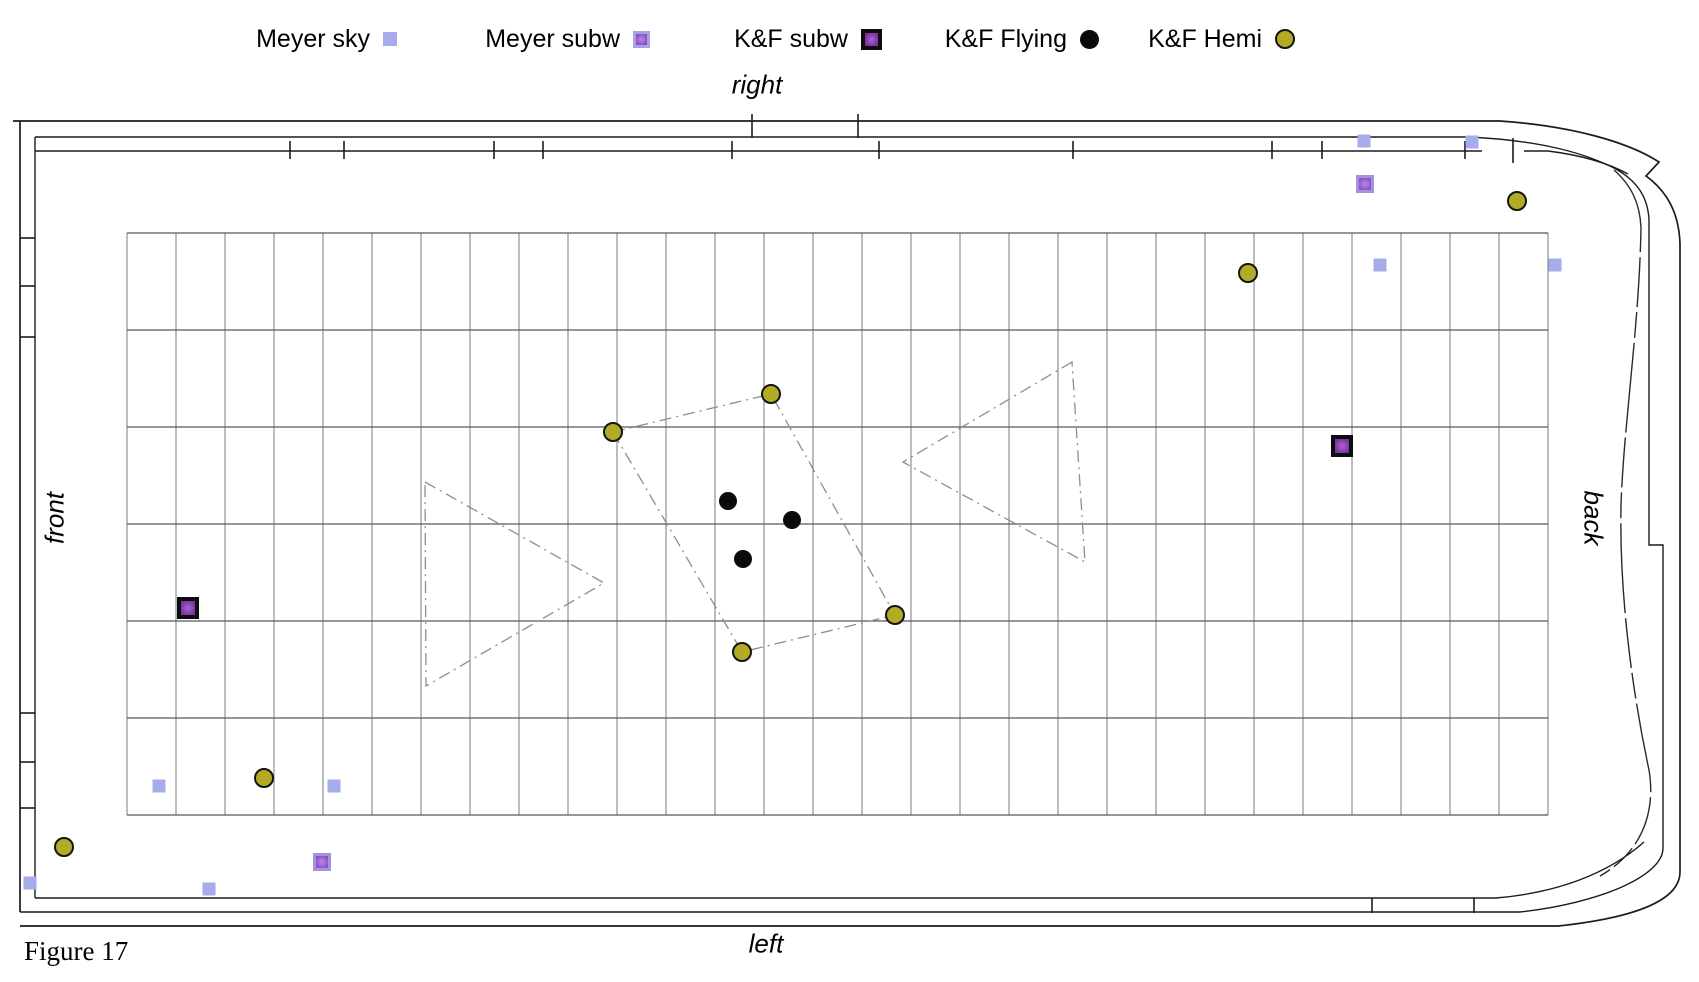 Image resolution: width=1699 pixels, height=982 pixels. What do you see at coordinates (313, 38) in the screenshot?
I see `legend-label-meyer-sky: Meyer sky` at bounding box center [313, 38].